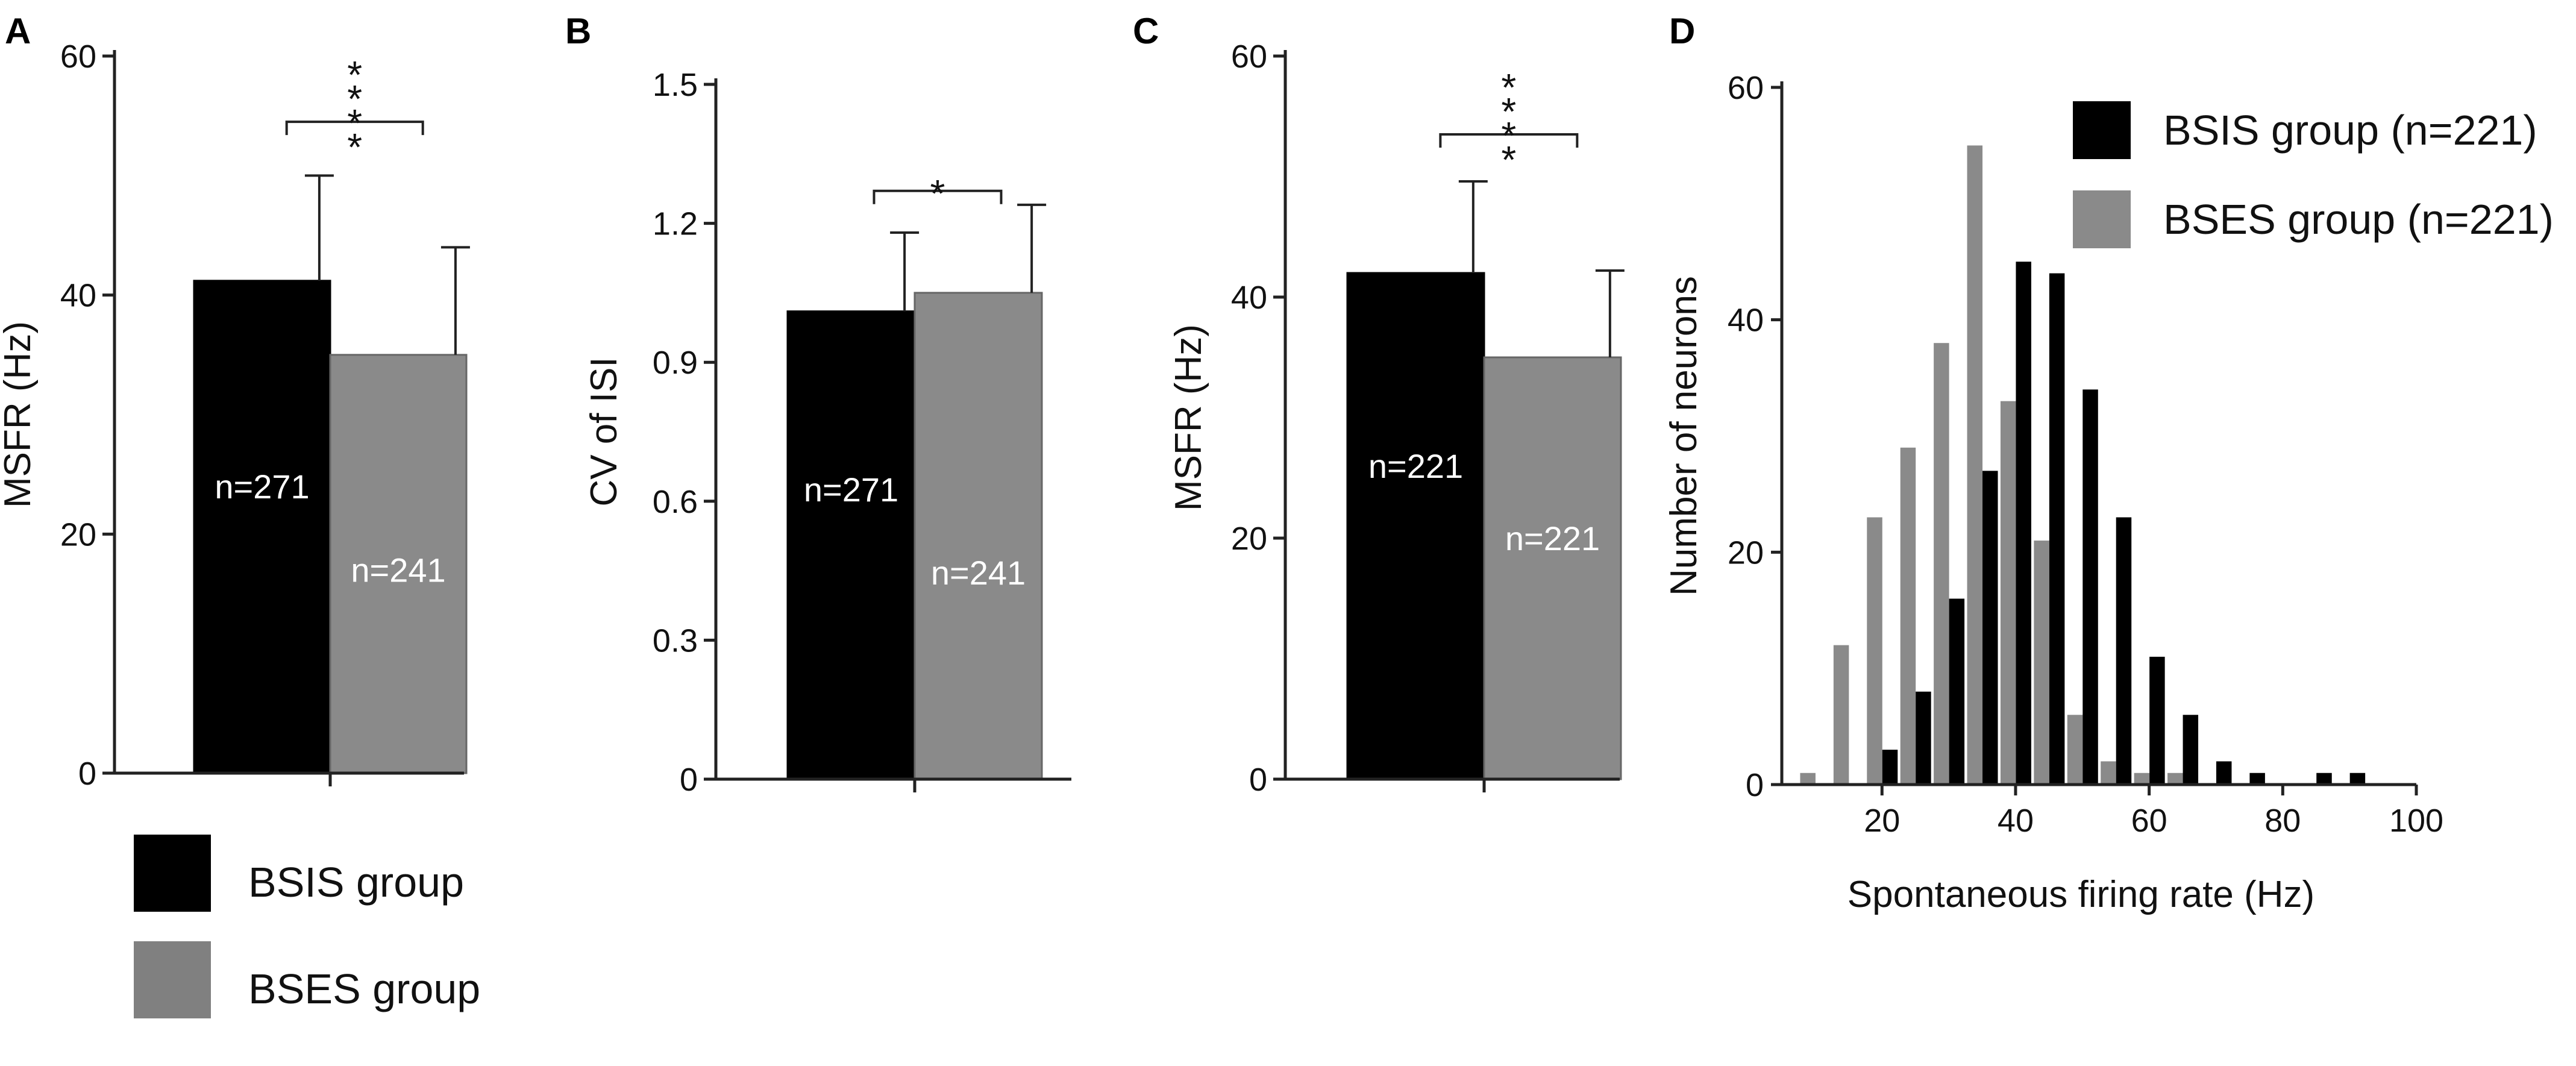 The width and height of the screenshot is (2576, 1066). I want to click on chart-panel-a: n=271 n=241 * * * * 0 20 40 60 MSFR (Hz), so click(235, 415).